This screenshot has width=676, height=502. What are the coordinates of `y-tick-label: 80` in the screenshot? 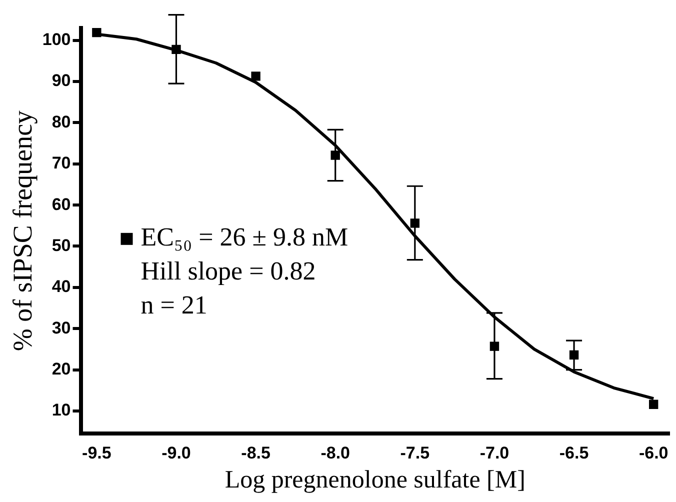 It's located at (61, 122).